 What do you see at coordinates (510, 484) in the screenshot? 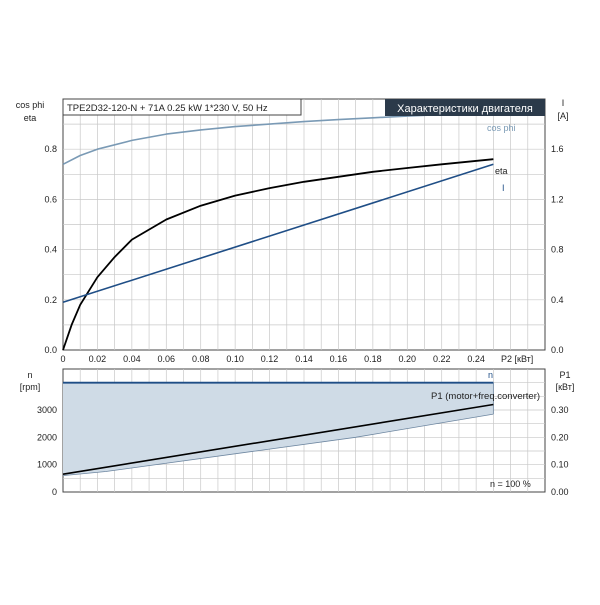
I see `label-n-100: n = 100 %` at bounding box center [510, 484].